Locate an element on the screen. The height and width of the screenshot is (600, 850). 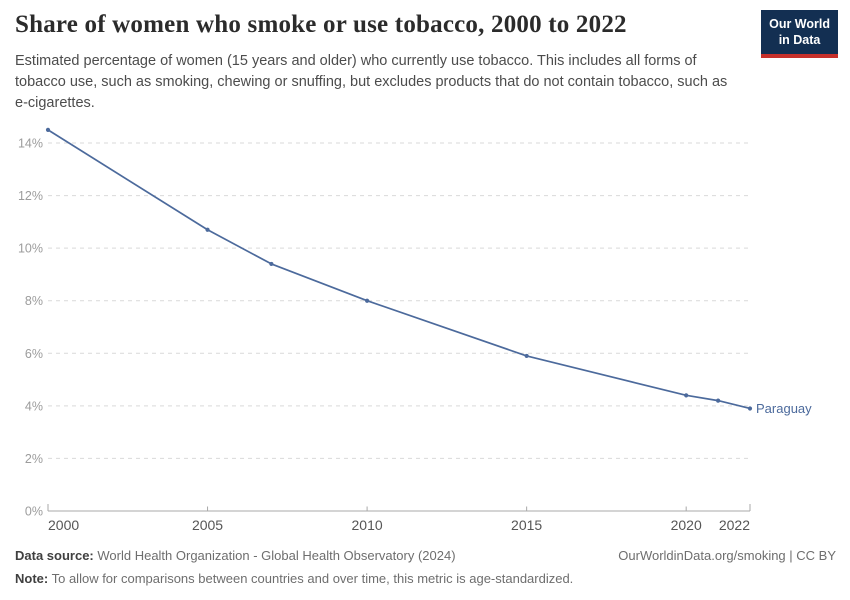
data-point-2007 is located at coordinates (271, 264).